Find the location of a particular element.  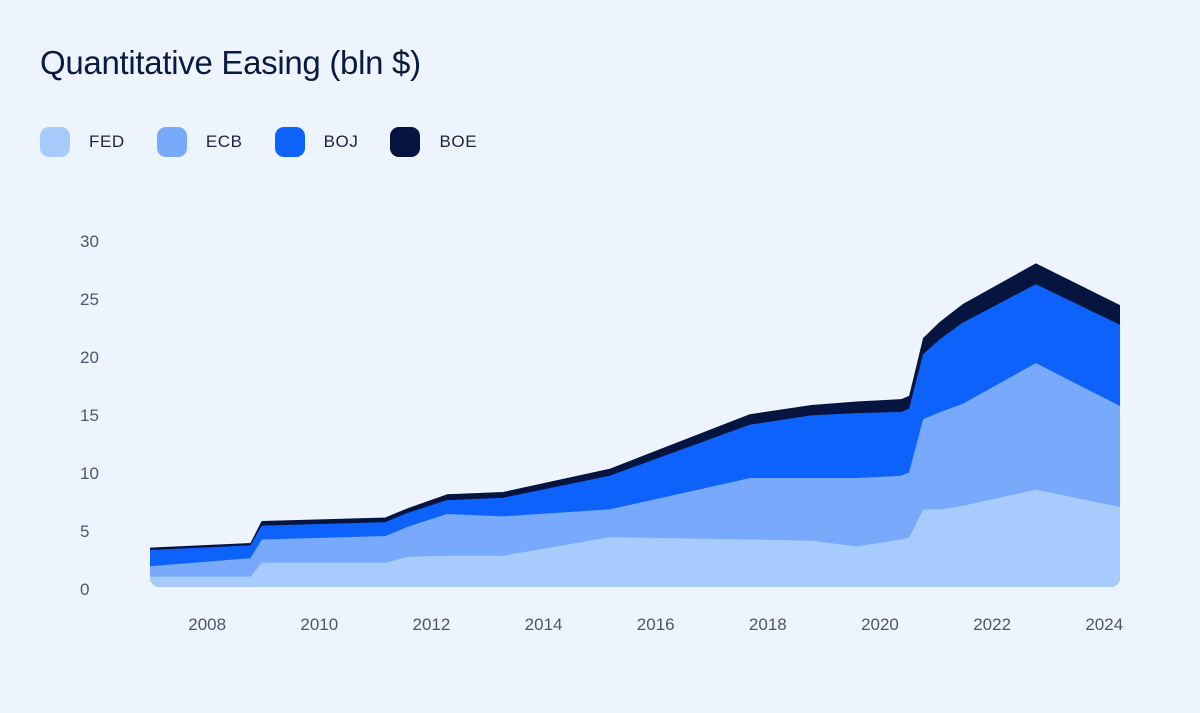

legend-swatch-fed is located at coordinates (55, 142).